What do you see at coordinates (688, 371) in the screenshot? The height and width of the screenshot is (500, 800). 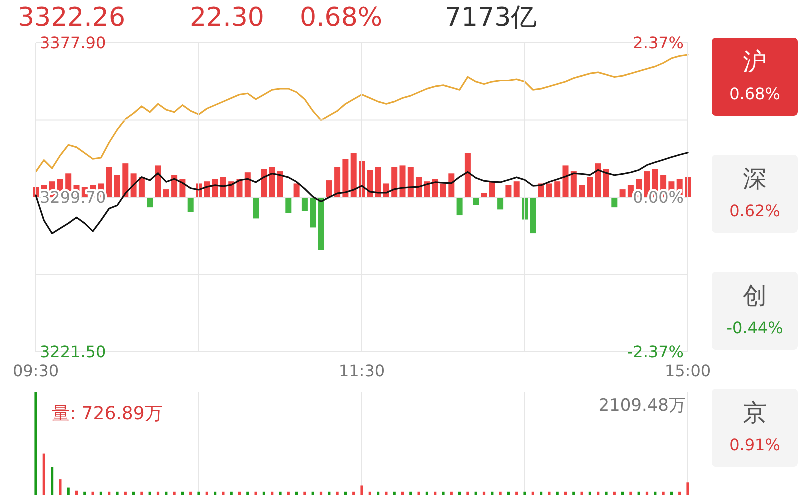 I see `x-tick-label: 15:00` at bounding box center [688, 371].